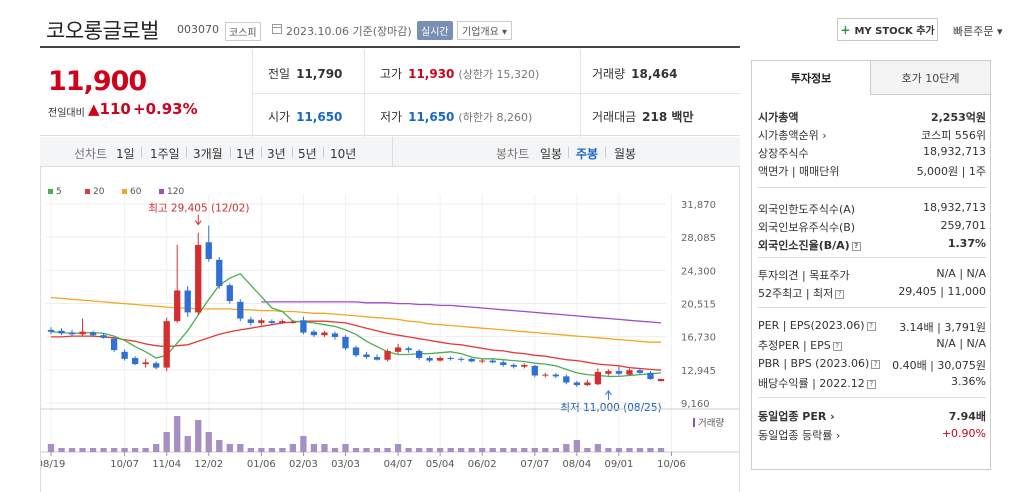 Image resolution: width=1025 pixels, height=492 pixels. I want to click on realtime-button: 실시간, so click(435, 30).